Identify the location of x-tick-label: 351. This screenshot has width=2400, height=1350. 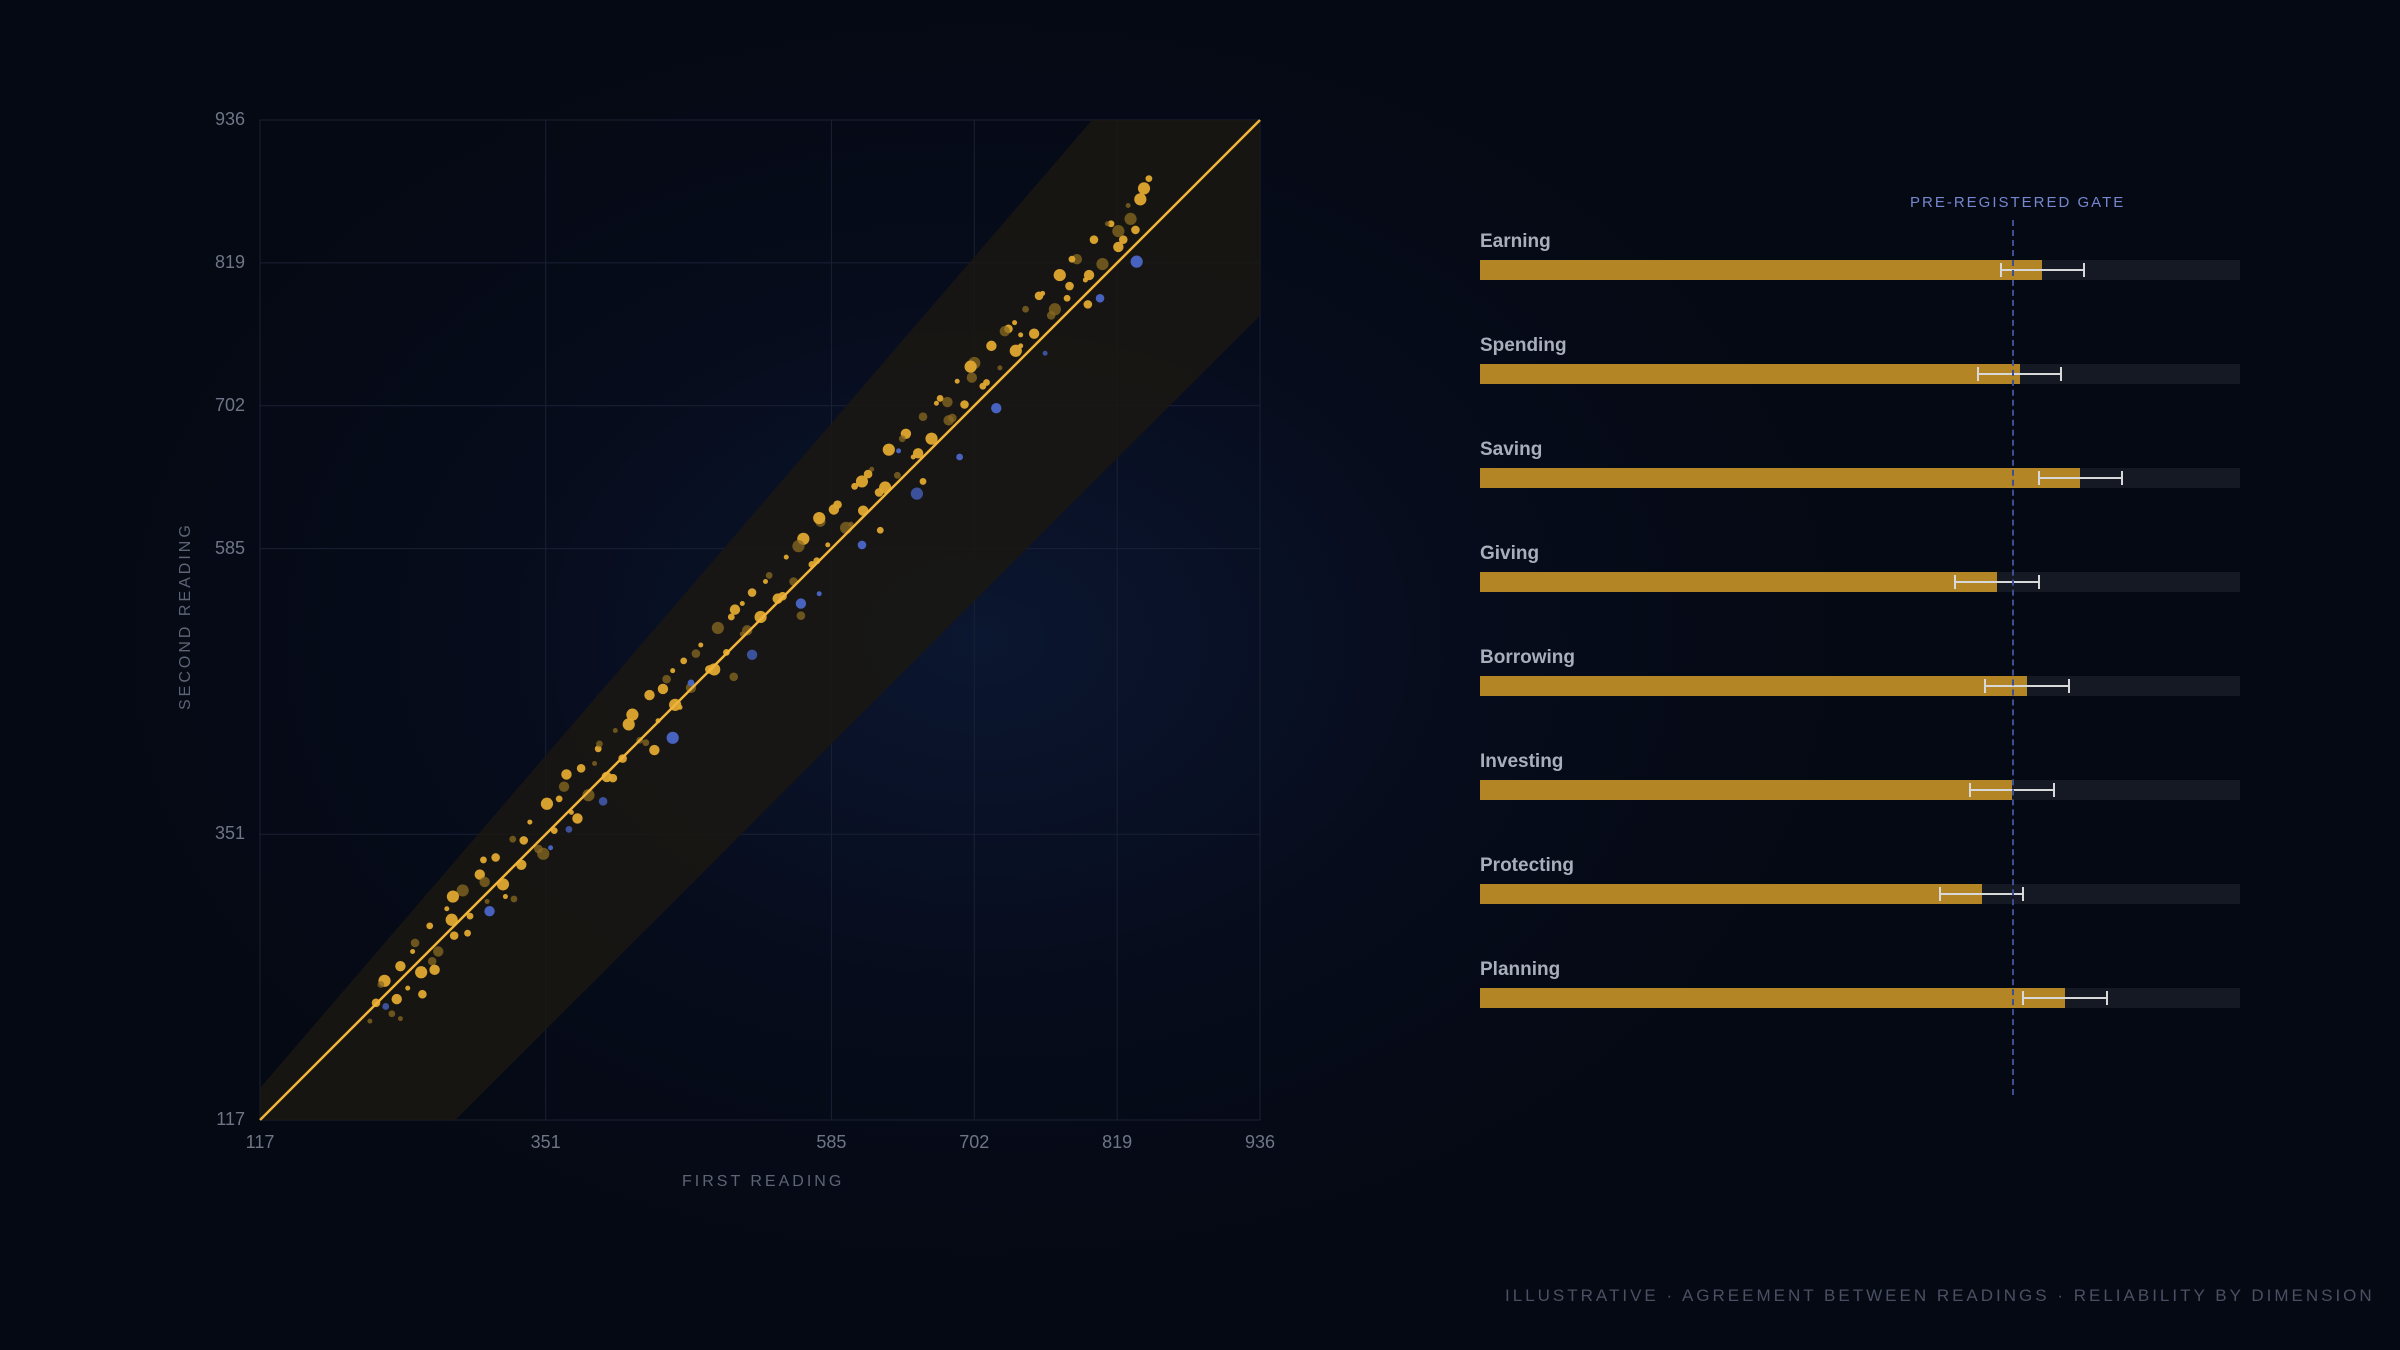
(545, 1142).